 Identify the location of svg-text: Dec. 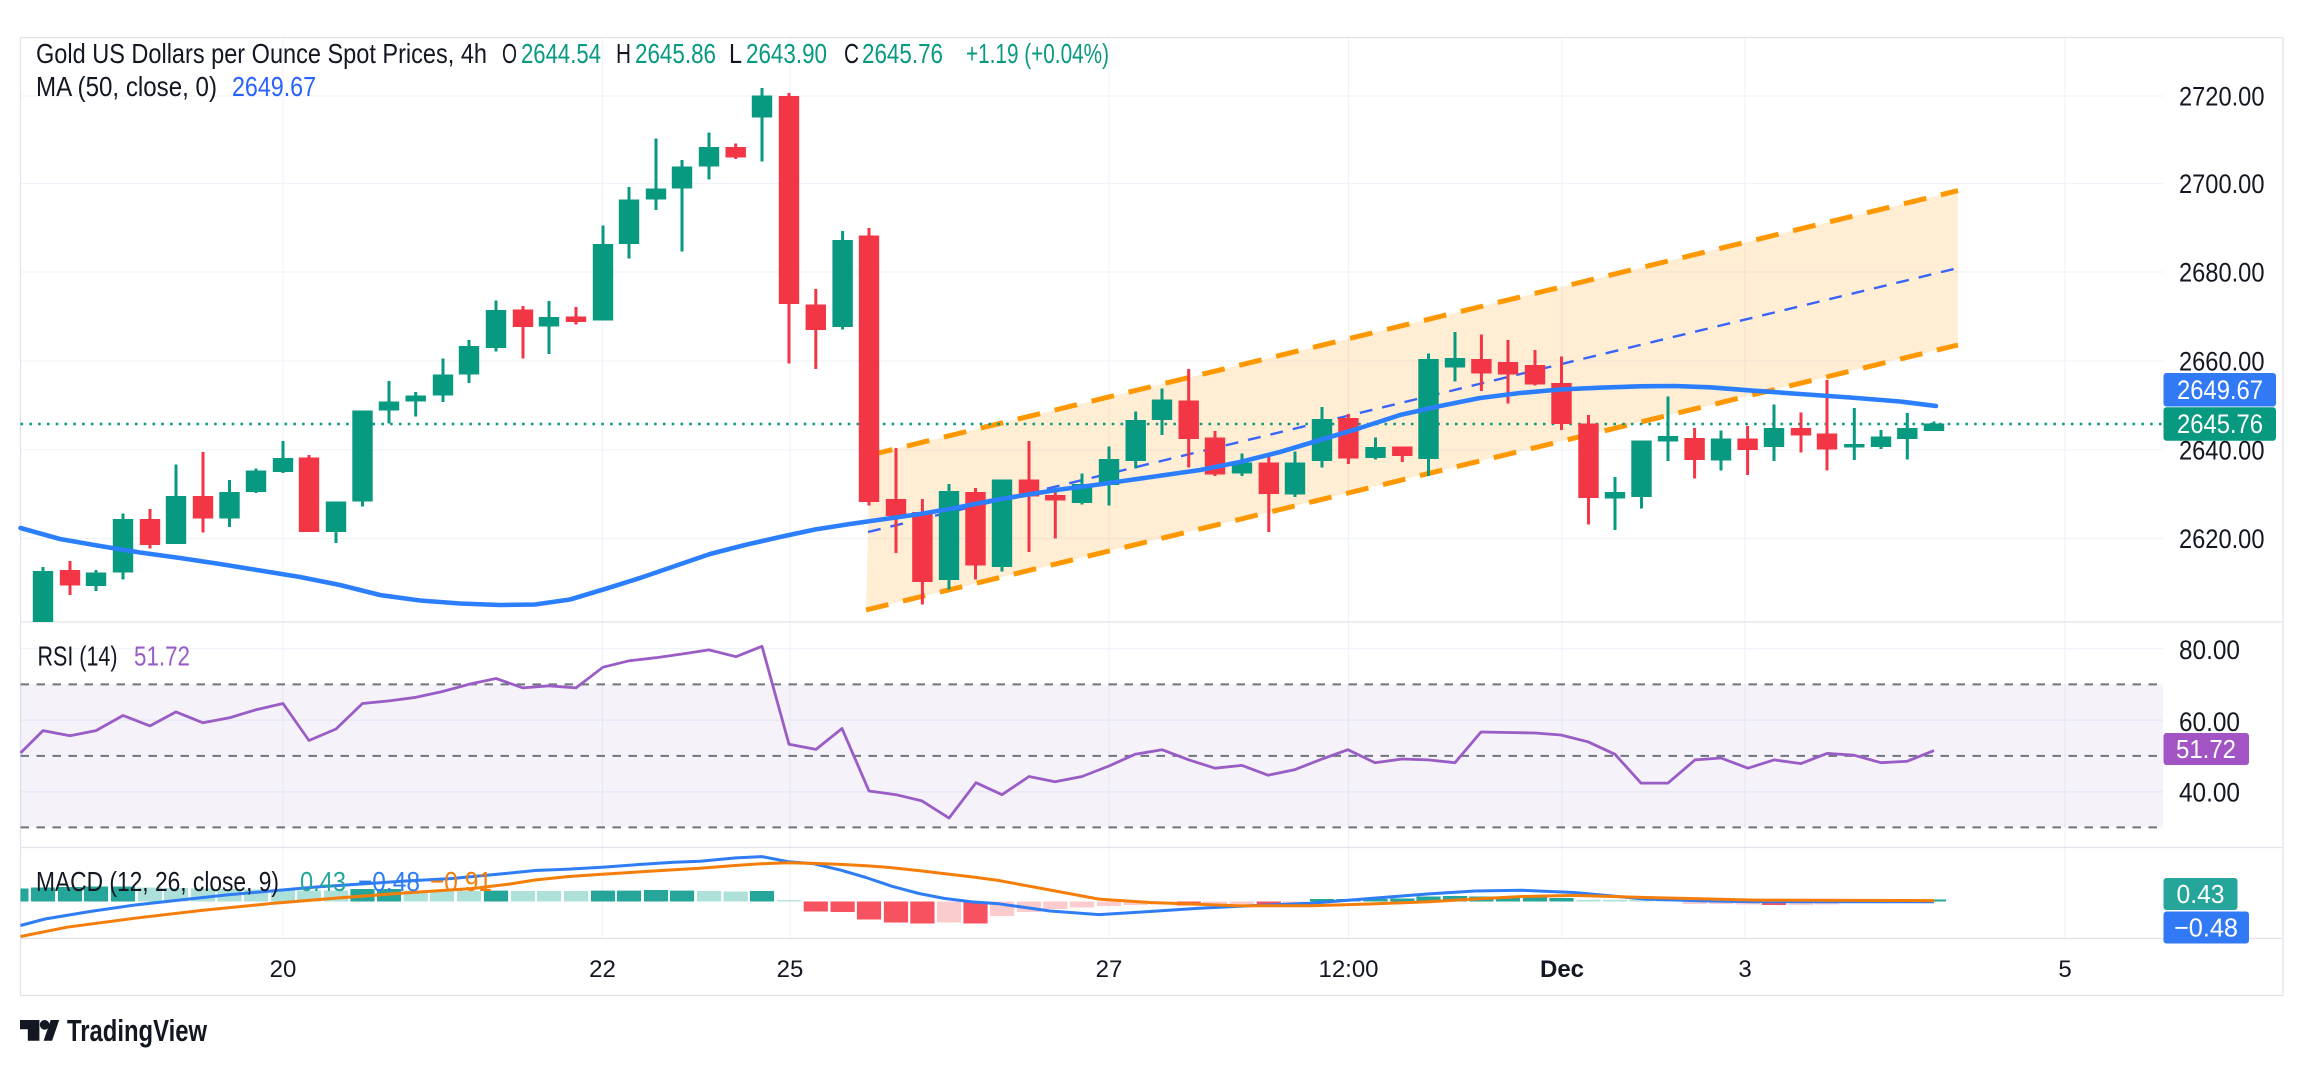
(1562, 969).